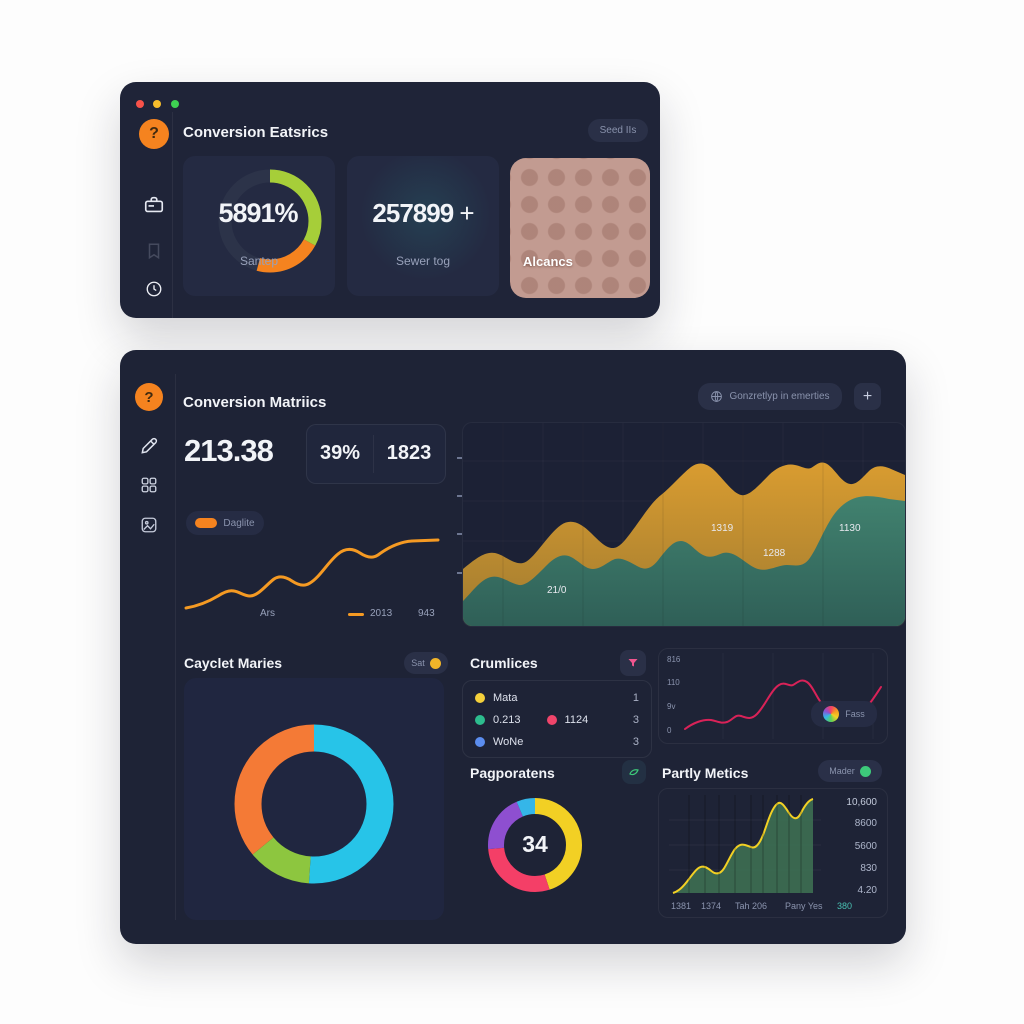 This screenshot has width=1024, height=1024. Describe the element at coordinates (804, 906) in the screenshot. I see `bars-x-label-3: Pany Yes` at that location.